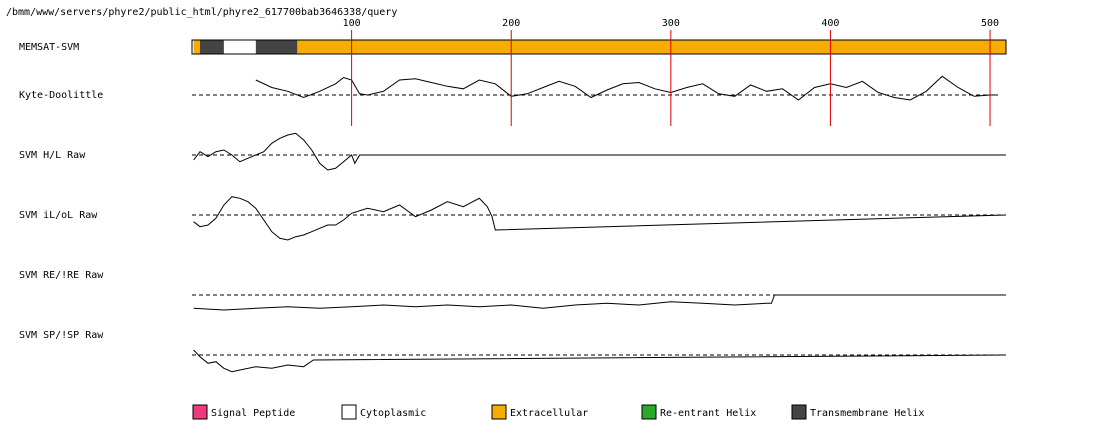 The width and height of the screenshot is (1102, 435). Describe the element at coordinates (200, 412) in the screenshot. I see `legend-swatch-signal-peptide` at that location.